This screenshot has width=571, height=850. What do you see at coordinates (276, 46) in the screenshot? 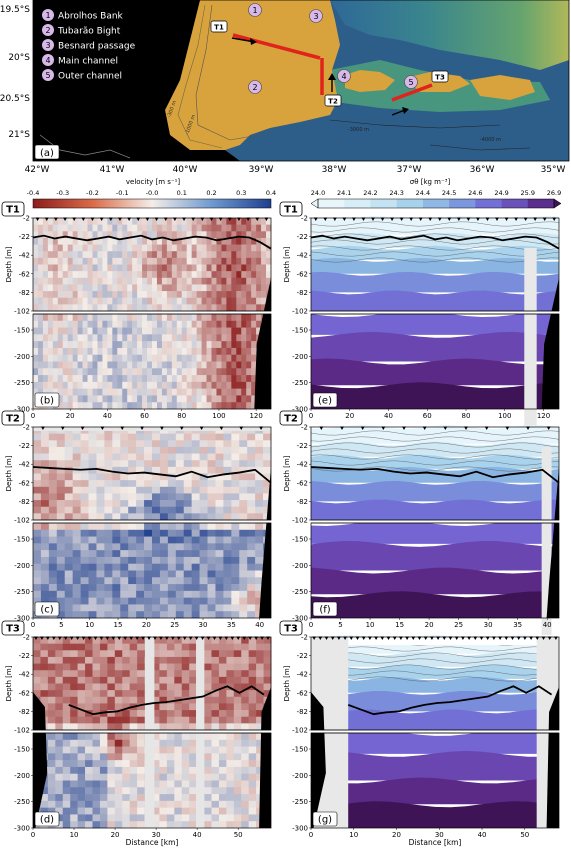
I see `transect-line-t1` at bounding box center [276, 46].